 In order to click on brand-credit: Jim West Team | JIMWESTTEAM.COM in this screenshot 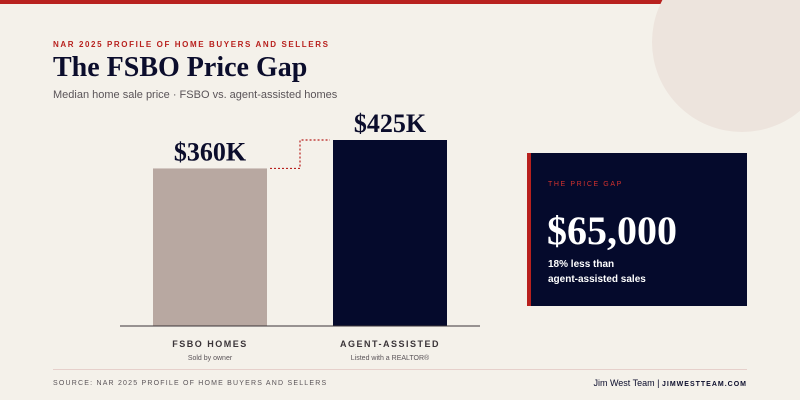, I will do `click(670, 383)`.